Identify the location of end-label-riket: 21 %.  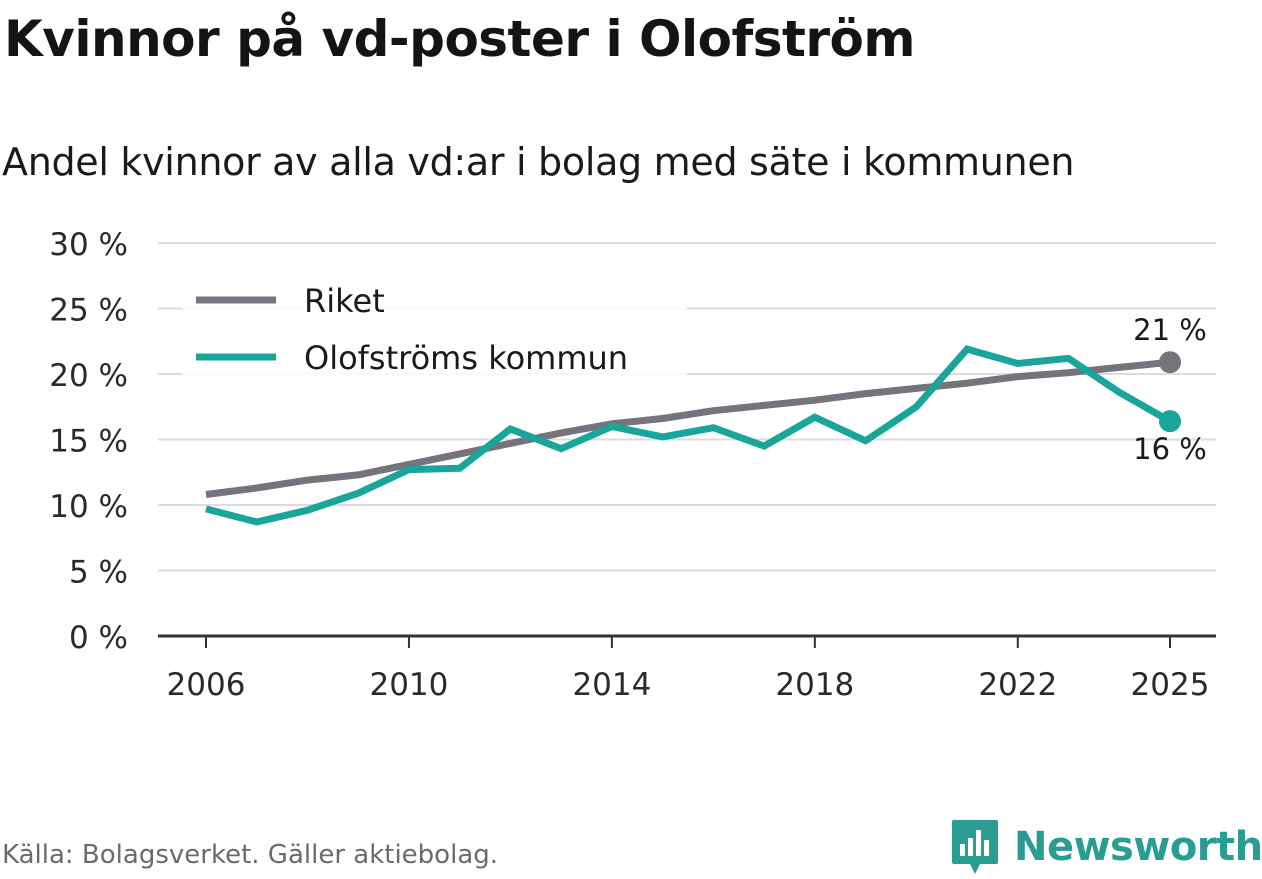
(1170, 330).